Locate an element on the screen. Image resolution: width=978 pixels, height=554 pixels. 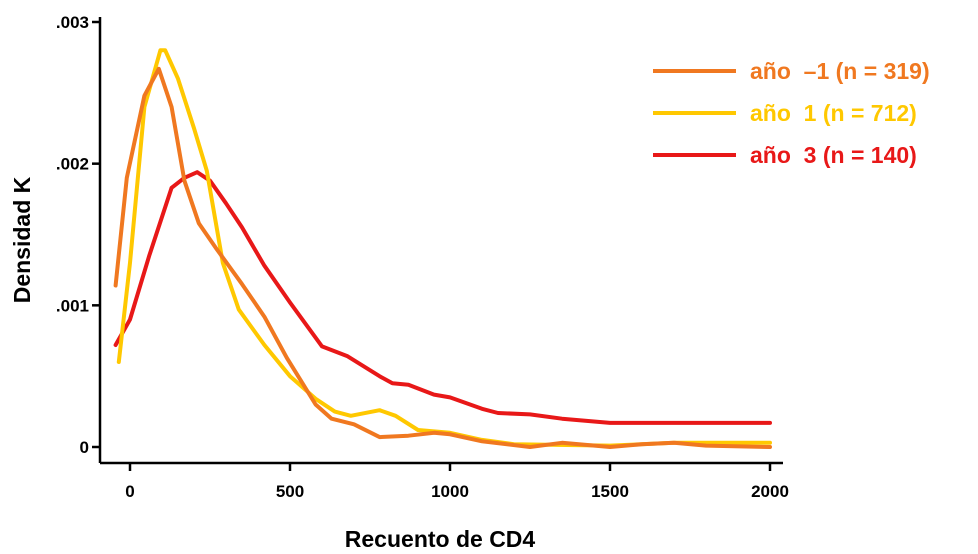
x-tick-label: 1000 is located at coordinates (450, 491).